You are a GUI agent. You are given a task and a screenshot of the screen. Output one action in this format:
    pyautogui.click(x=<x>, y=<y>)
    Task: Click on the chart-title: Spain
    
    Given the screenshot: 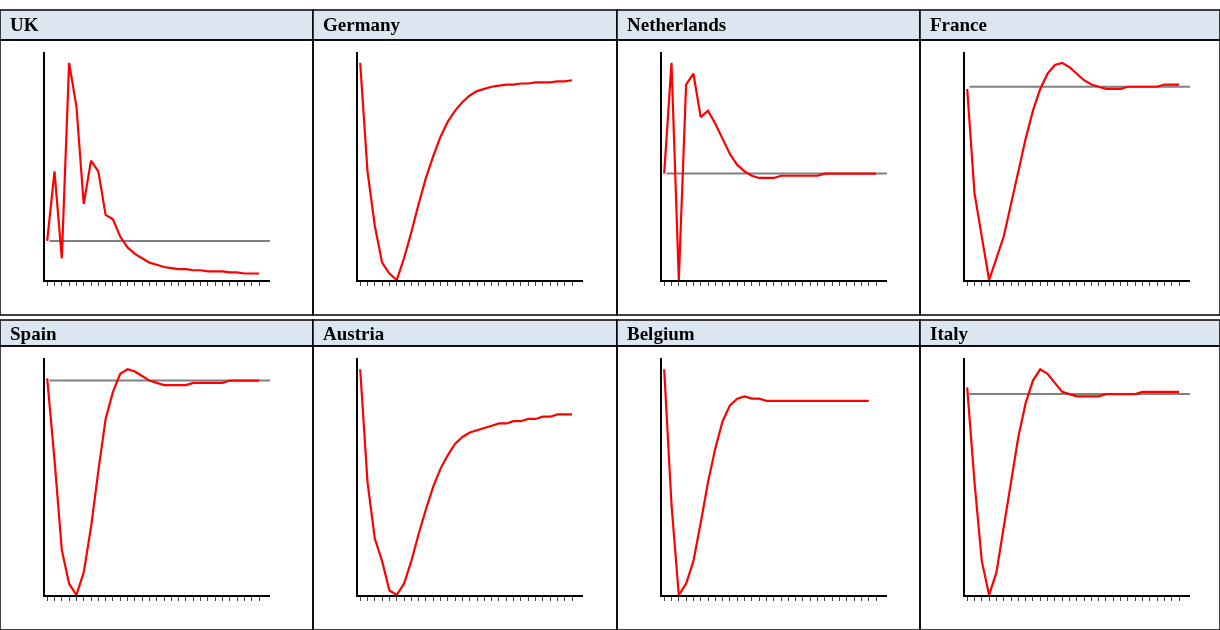 What is the action you would take?
    pyautogui.click(x=33, y=333)
    